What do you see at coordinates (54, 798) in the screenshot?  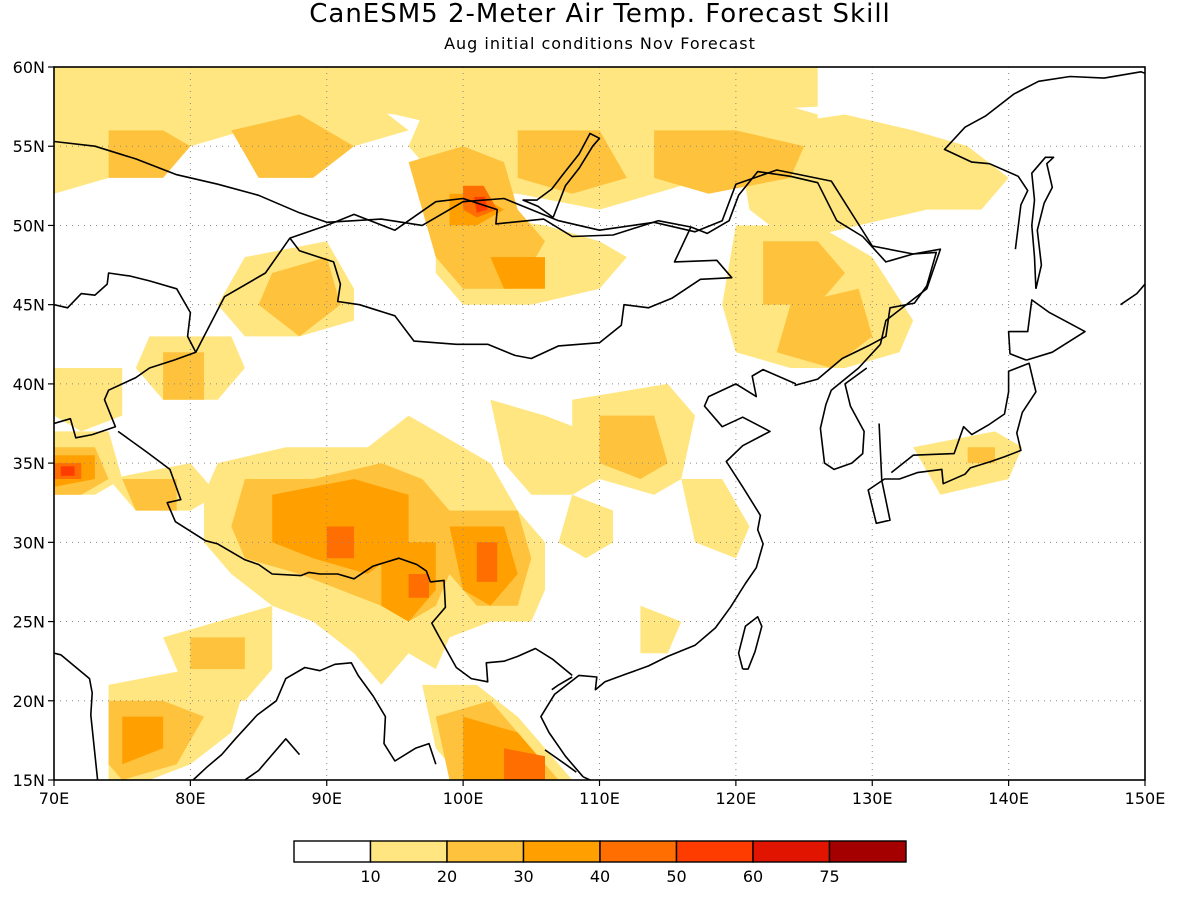 I see `lon-tick-label: 70E` at bounding box center [54, 798].